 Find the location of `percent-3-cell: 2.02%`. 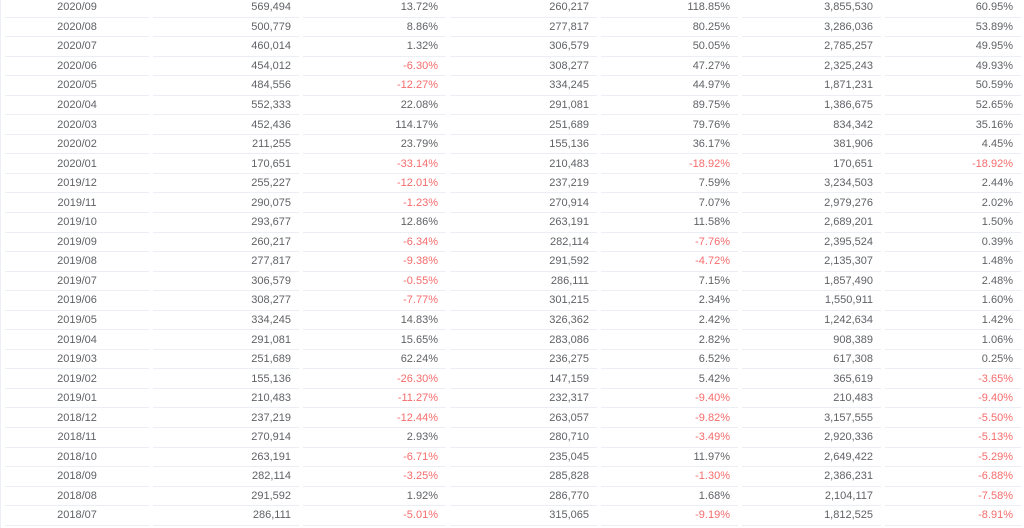

percent-3-cell: 2.02% is located at coordinates (953, 203).